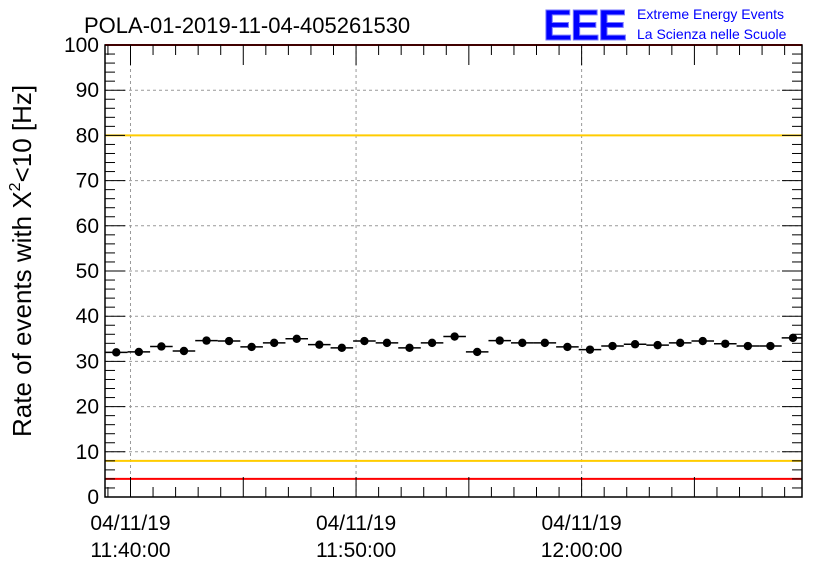  I want to click on y-tick-label: 40, so click(87, 316).